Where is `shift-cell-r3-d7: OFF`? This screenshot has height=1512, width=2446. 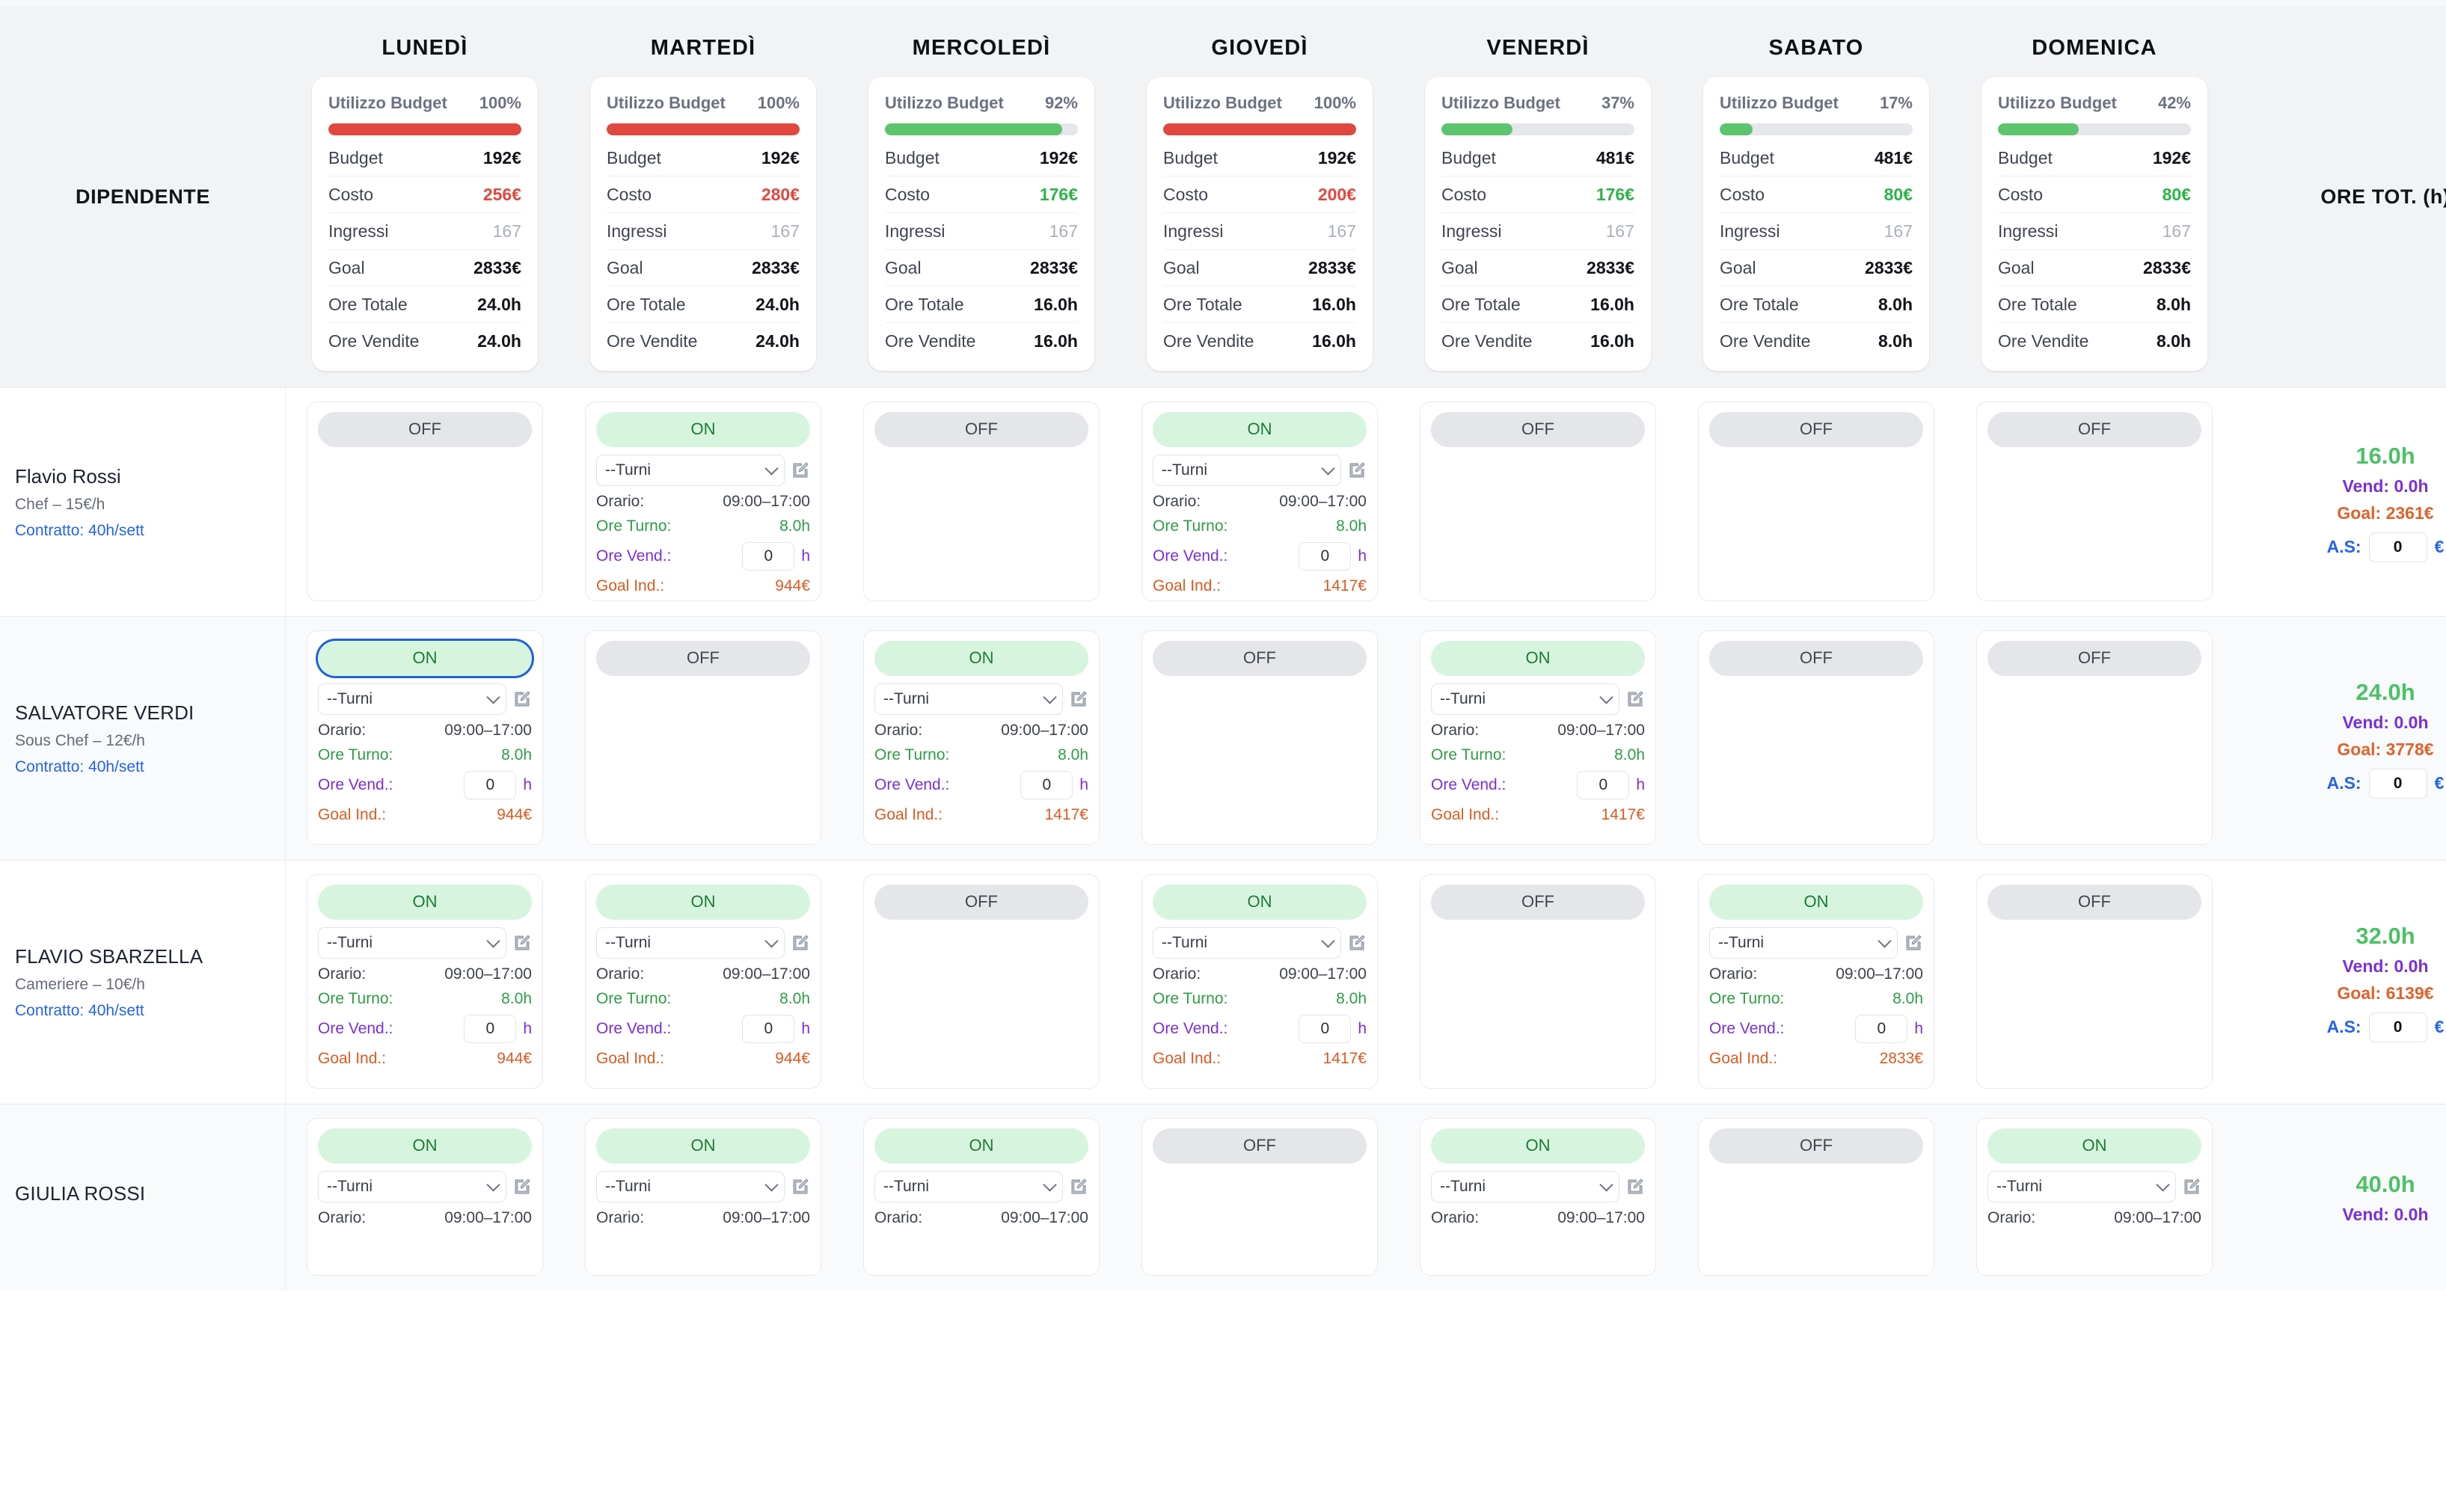
shift-cell-r3-d7: OFF is located at coordinates (2094, 982).